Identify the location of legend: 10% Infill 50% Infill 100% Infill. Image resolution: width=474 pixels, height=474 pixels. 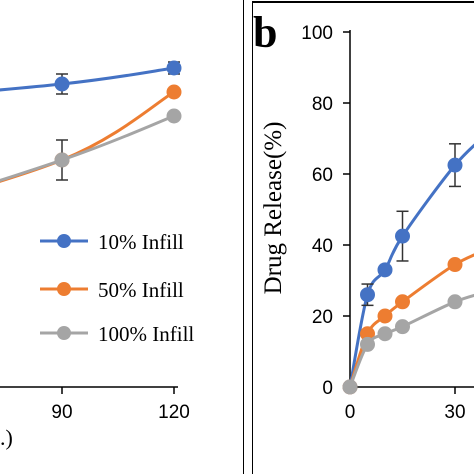
(117, 288).